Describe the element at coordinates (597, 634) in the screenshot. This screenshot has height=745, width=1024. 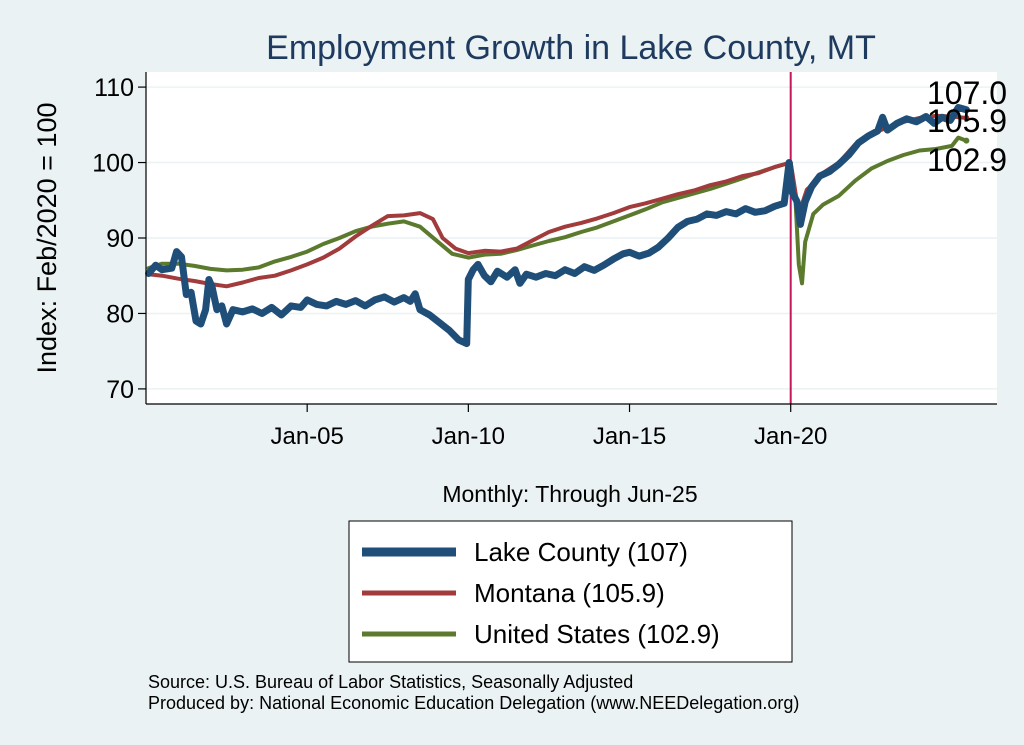
I see `legend-label-united-states: United States (102.9)` at that location.